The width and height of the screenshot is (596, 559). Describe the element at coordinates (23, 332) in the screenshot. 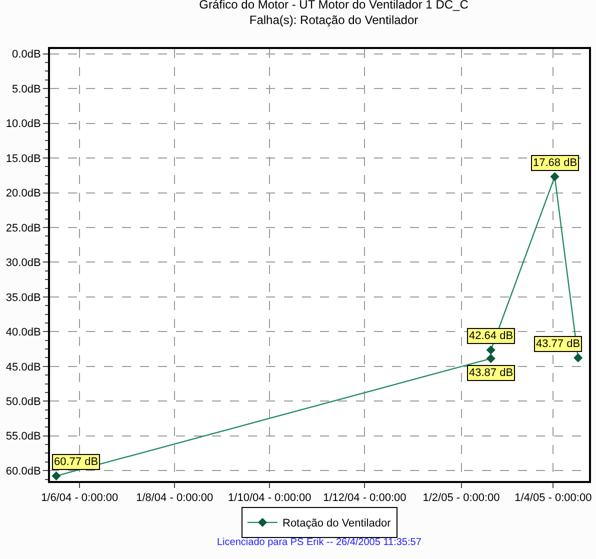

I see `y-tick-label: 40.0dB` at that location.